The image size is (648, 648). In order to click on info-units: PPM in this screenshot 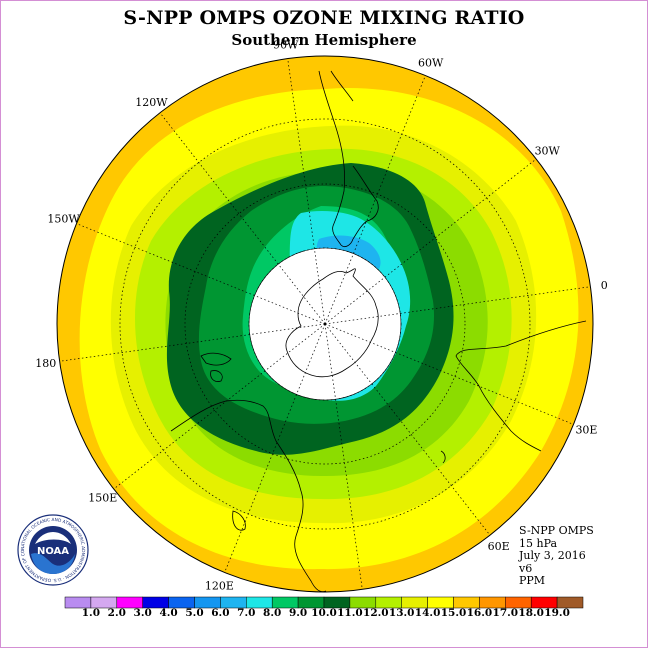, I will do `click(532, 580)`.